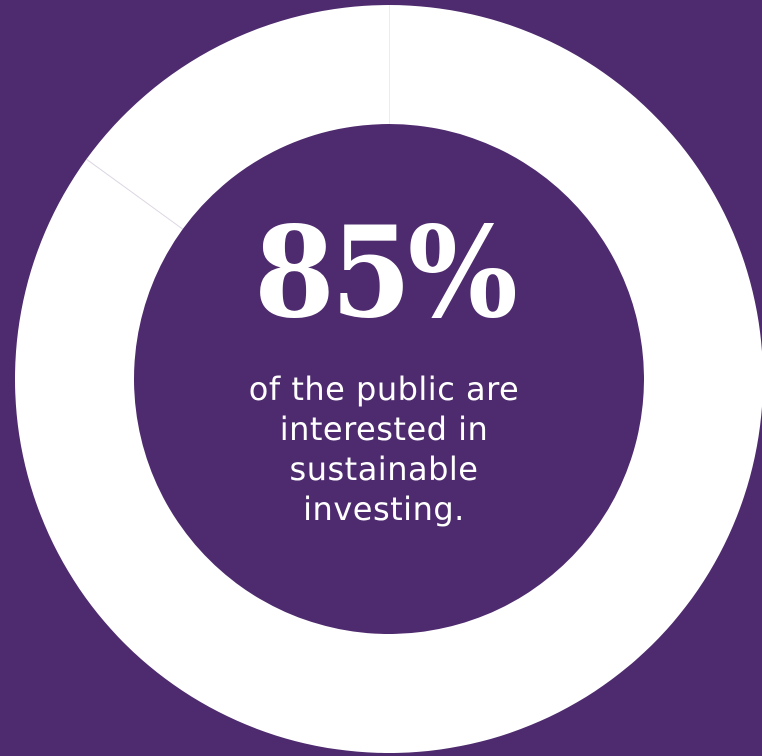  I want to click on stat-value: 85%, so click(386, 273).